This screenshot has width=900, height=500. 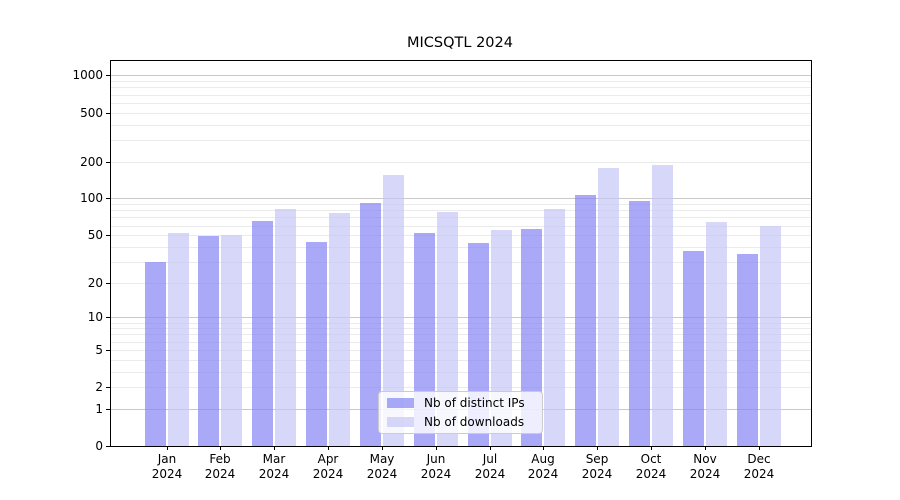 What do you see at coordinates (91, 198) in the screenshot?
I see `y-tick-label: 100` at bounding box center [91, 198].